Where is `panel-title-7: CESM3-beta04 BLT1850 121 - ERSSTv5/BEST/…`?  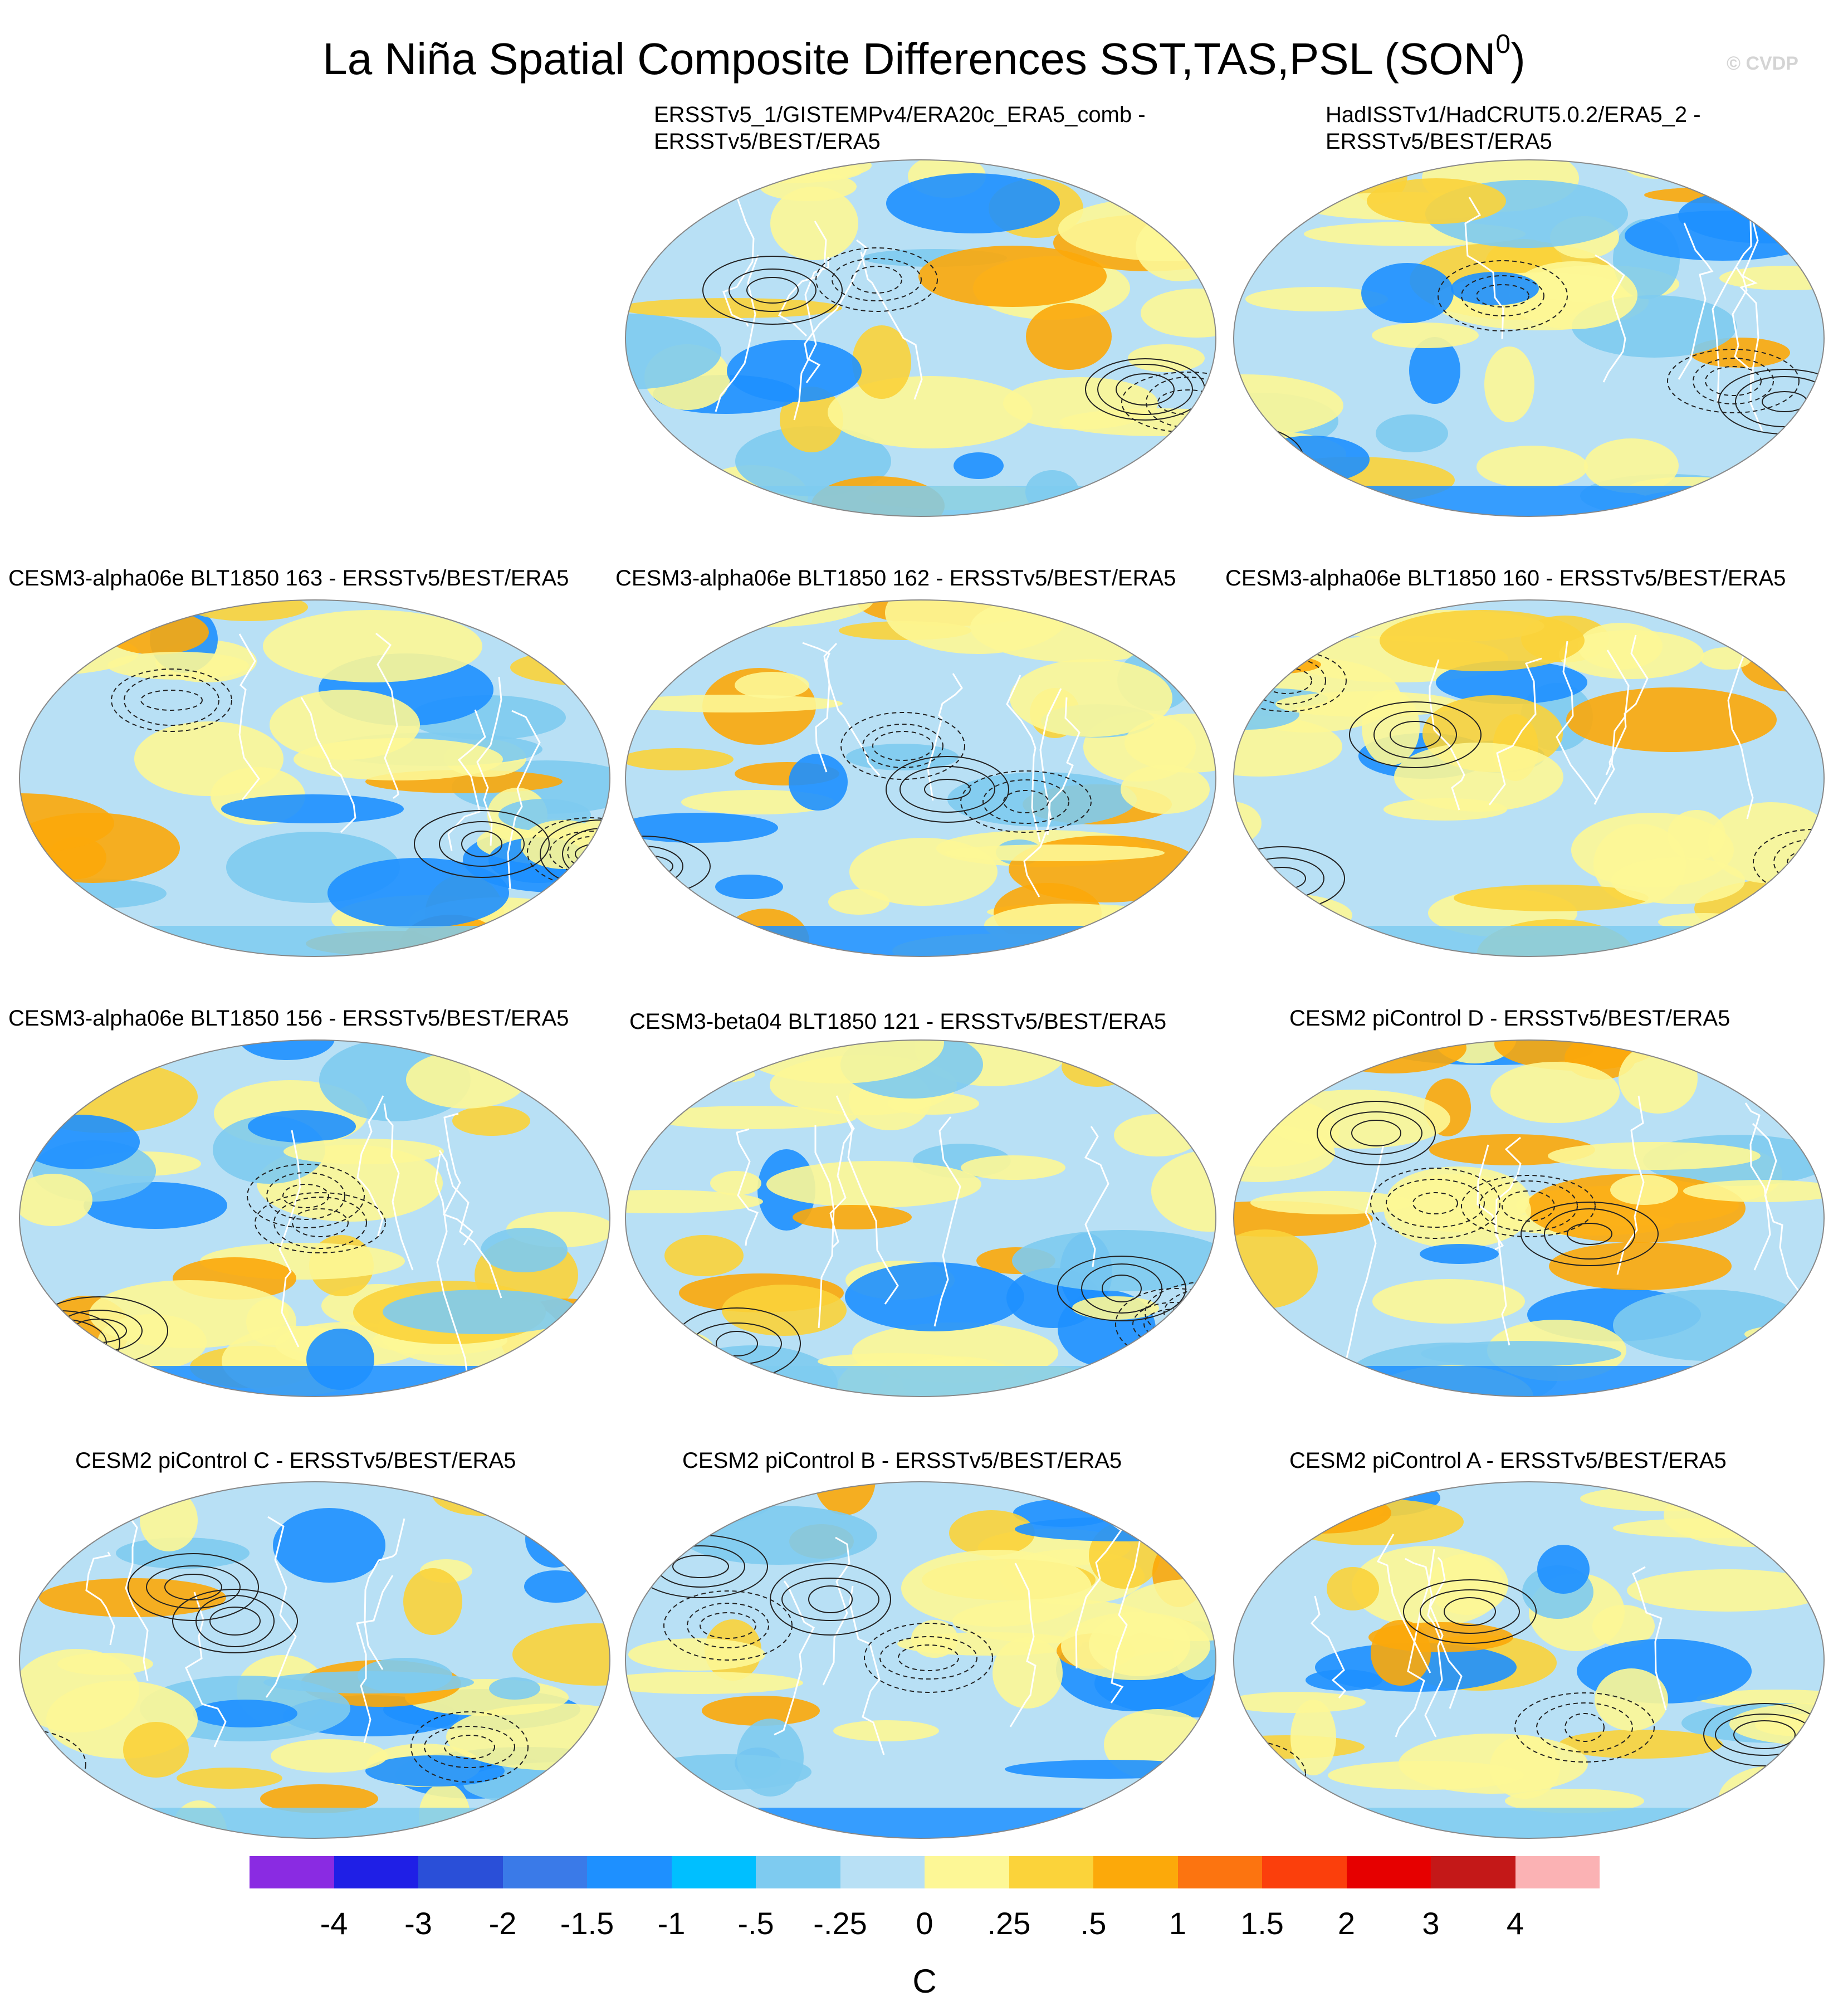 panel-title-7: CESM3-beta04 BLT1850 121 - ERSSTv5/BEST/… is located at coordinates (898, 1022).